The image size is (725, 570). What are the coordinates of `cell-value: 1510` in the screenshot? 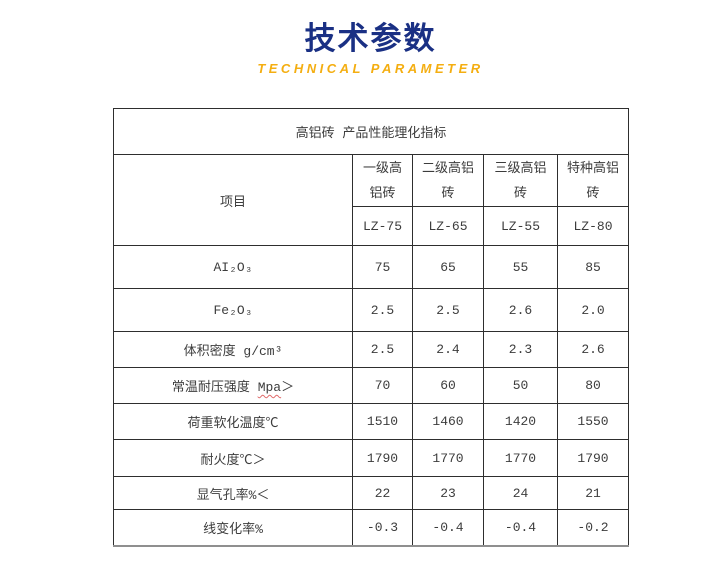 It's located at (382, 421).